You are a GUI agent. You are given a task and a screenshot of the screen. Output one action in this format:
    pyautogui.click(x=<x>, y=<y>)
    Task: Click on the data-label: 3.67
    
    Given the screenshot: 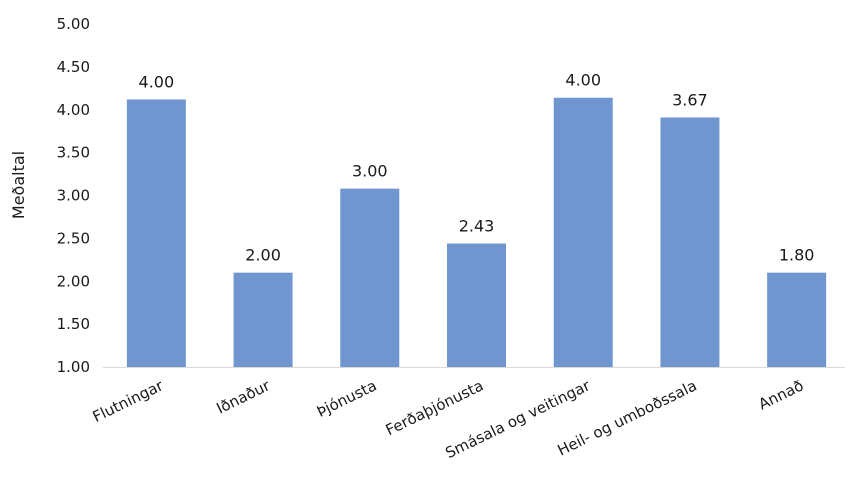 What is the action you would take?
    pyautogui.click(x=690, y=99)
    